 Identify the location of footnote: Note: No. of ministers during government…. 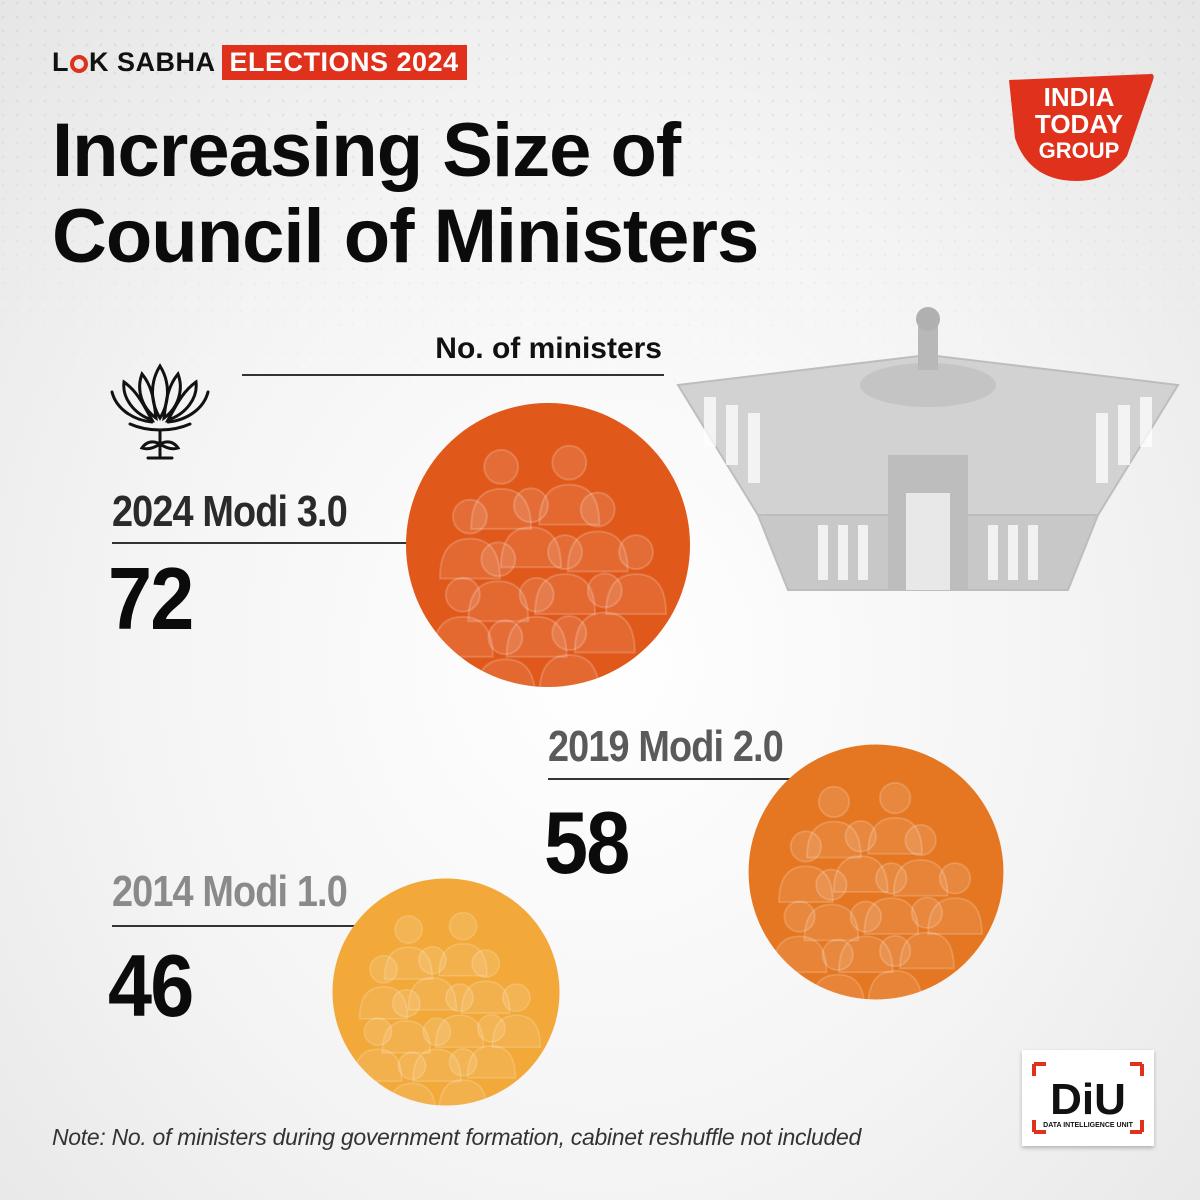
(456, 1137).